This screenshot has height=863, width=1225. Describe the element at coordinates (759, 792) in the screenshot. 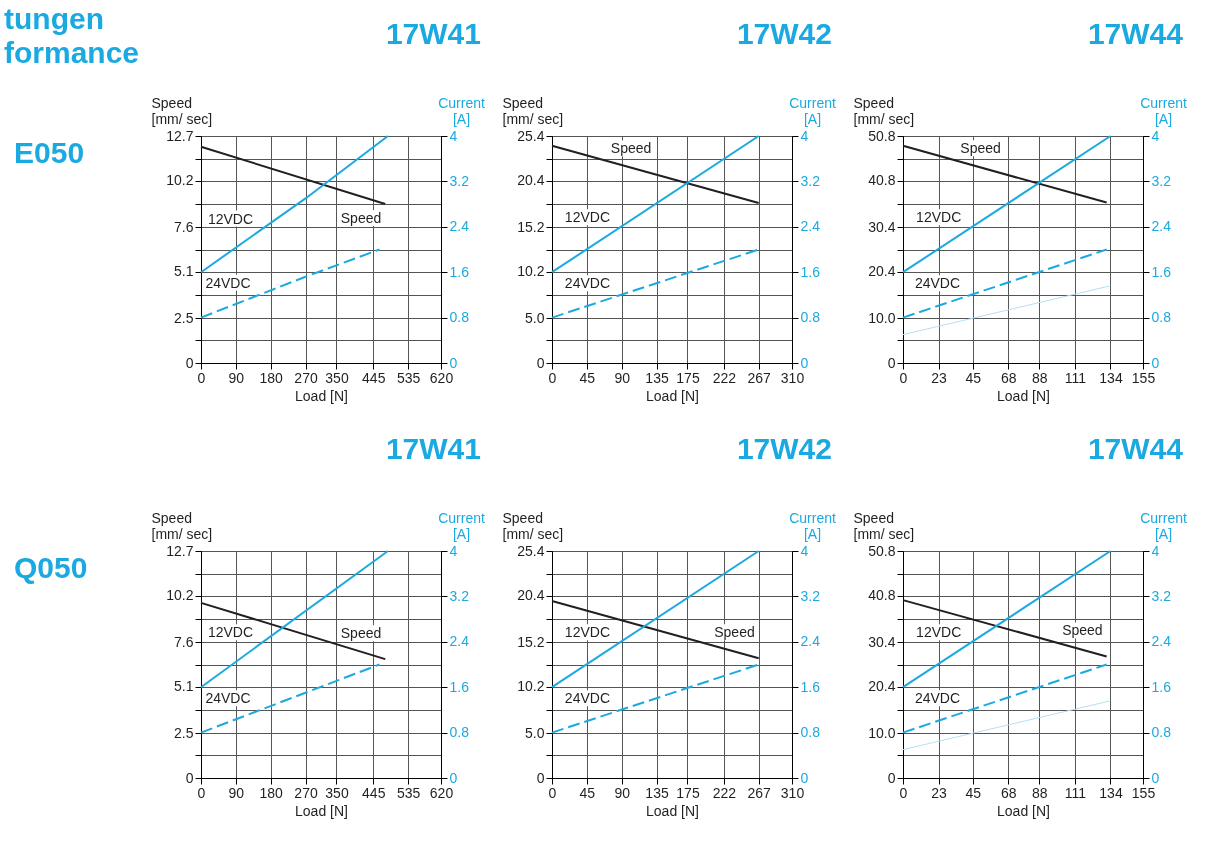

I see `x-tick-label: 267` at that location.